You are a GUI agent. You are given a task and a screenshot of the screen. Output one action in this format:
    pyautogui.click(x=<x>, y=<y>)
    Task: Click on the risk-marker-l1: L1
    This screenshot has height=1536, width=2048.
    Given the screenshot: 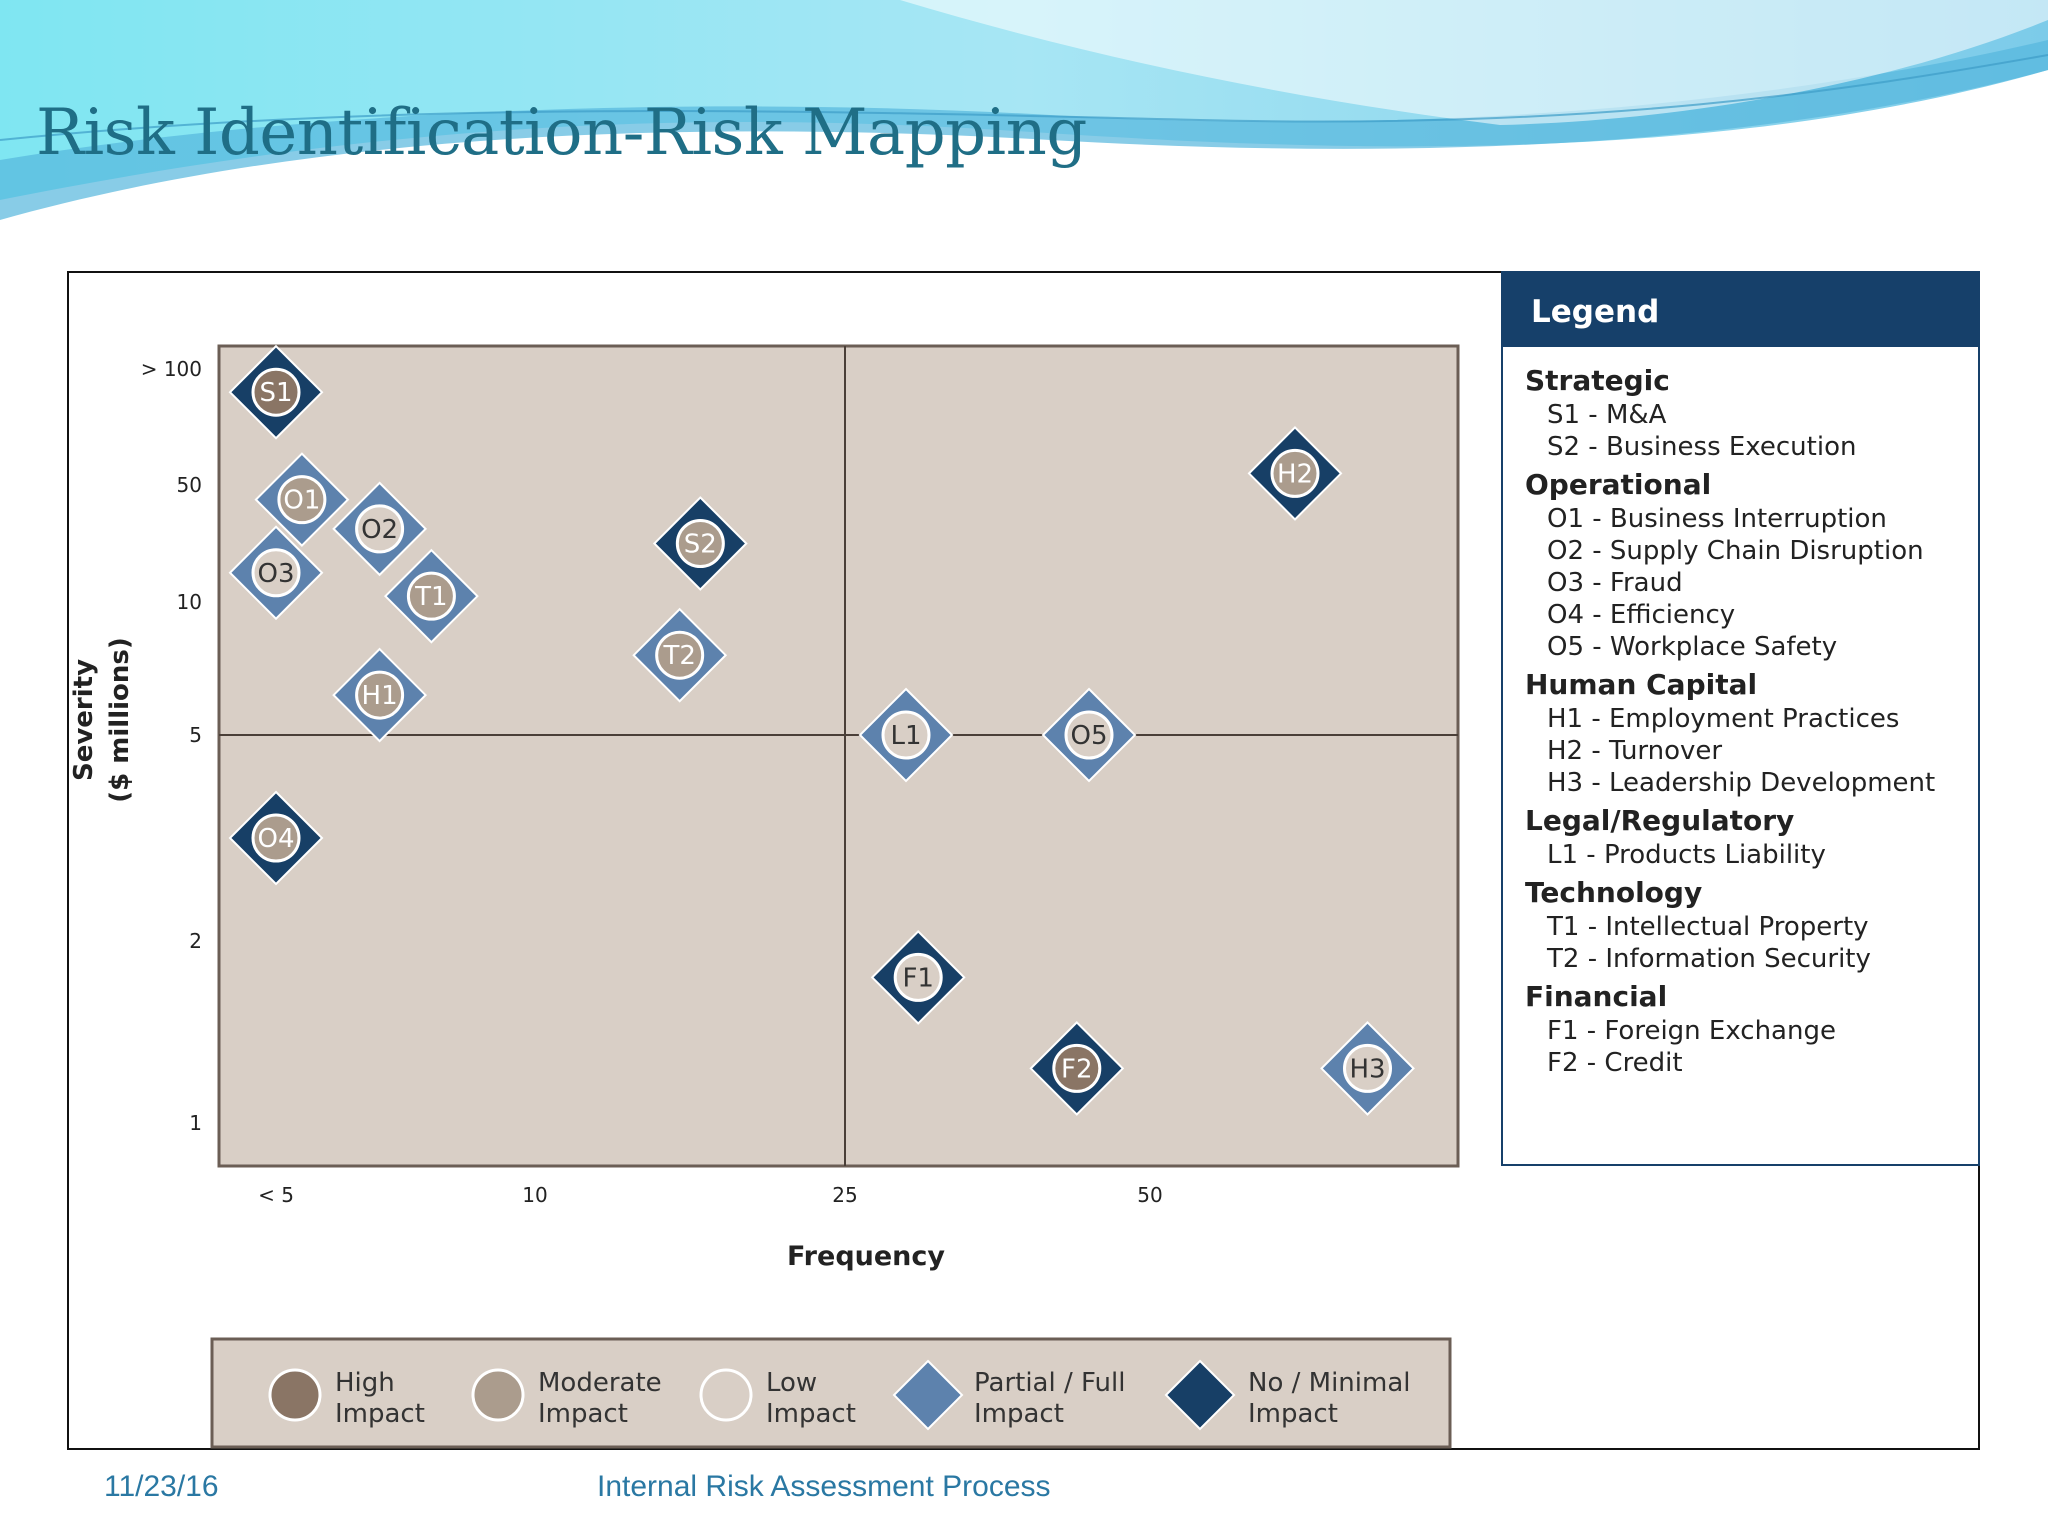 What is the action you would take?
    pyautogui.click(x=906, y=735)
    